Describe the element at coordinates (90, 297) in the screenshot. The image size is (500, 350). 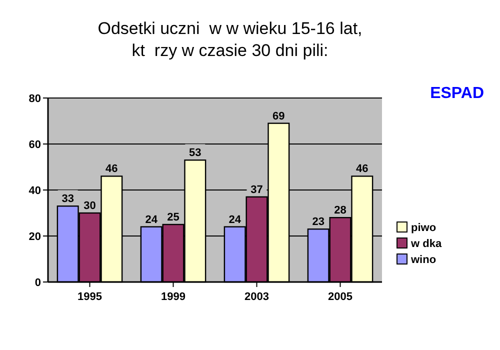
I see `x-tick-label: 1995` at that location.